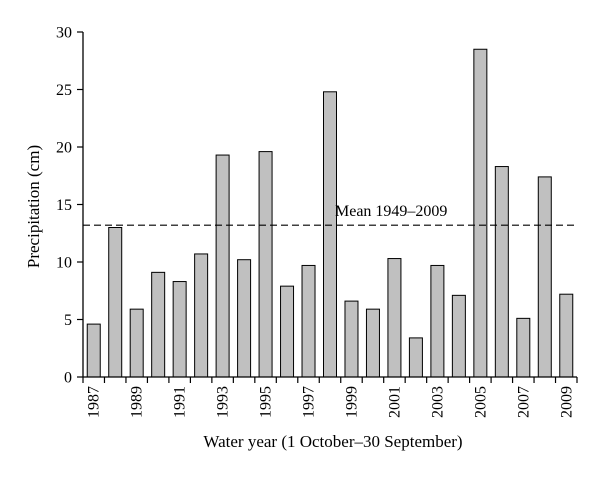  I want to click on bar-2000, so click(372, 343).